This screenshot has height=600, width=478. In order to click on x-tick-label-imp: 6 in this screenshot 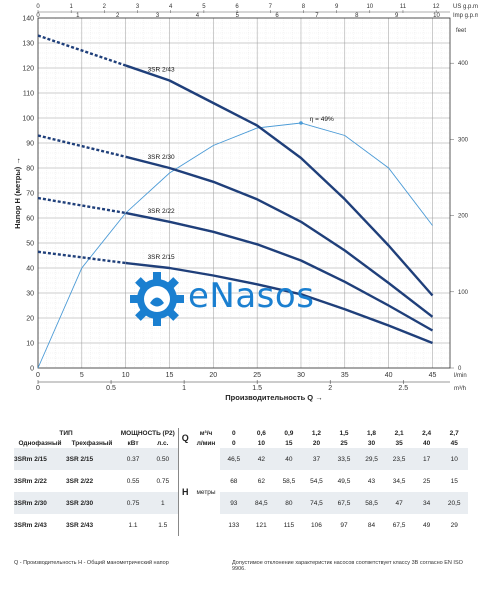, I will do `click(277, 16)`.